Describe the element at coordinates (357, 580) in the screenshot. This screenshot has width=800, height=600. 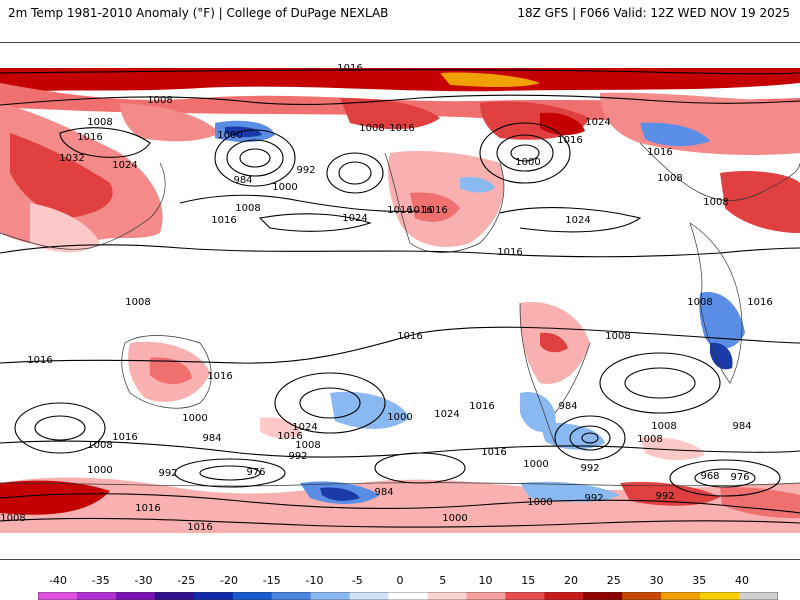
I see `colorbar-tick-label: -5` at that location.